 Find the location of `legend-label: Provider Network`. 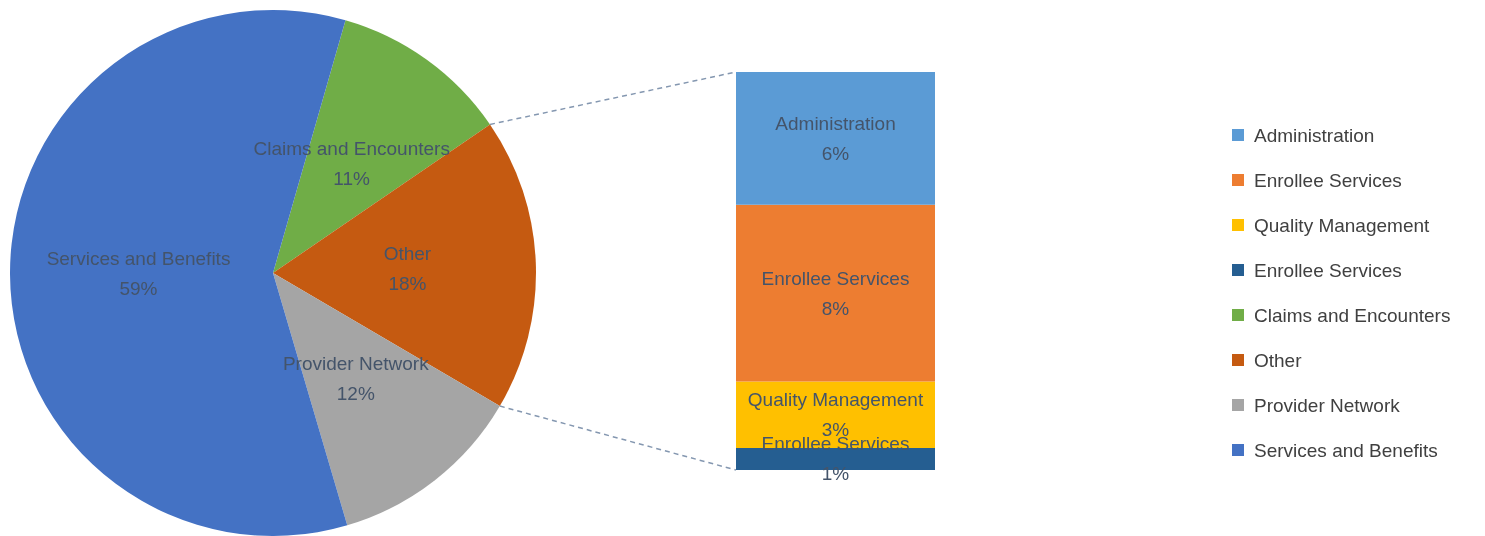

legend-label: Provider Network is located at coordinates (1327, 405).